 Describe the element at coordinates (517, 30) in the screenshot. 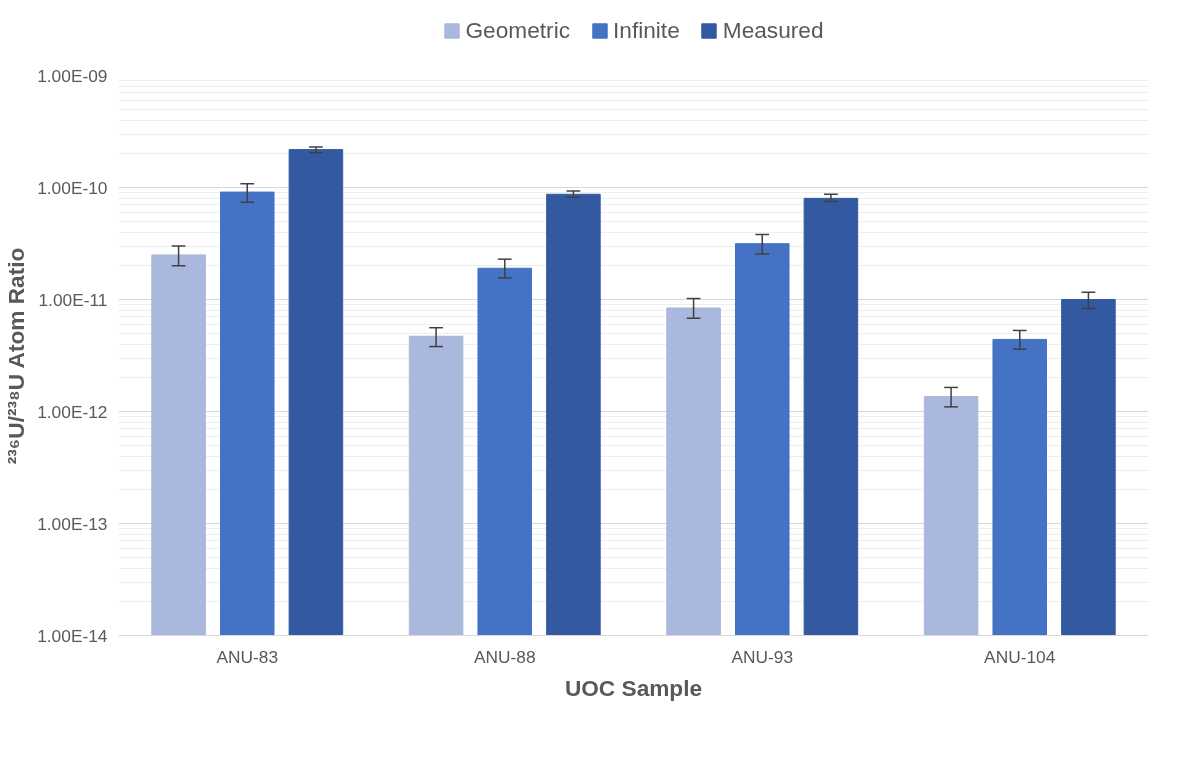

I see `legend-label: Geometric` at that location.